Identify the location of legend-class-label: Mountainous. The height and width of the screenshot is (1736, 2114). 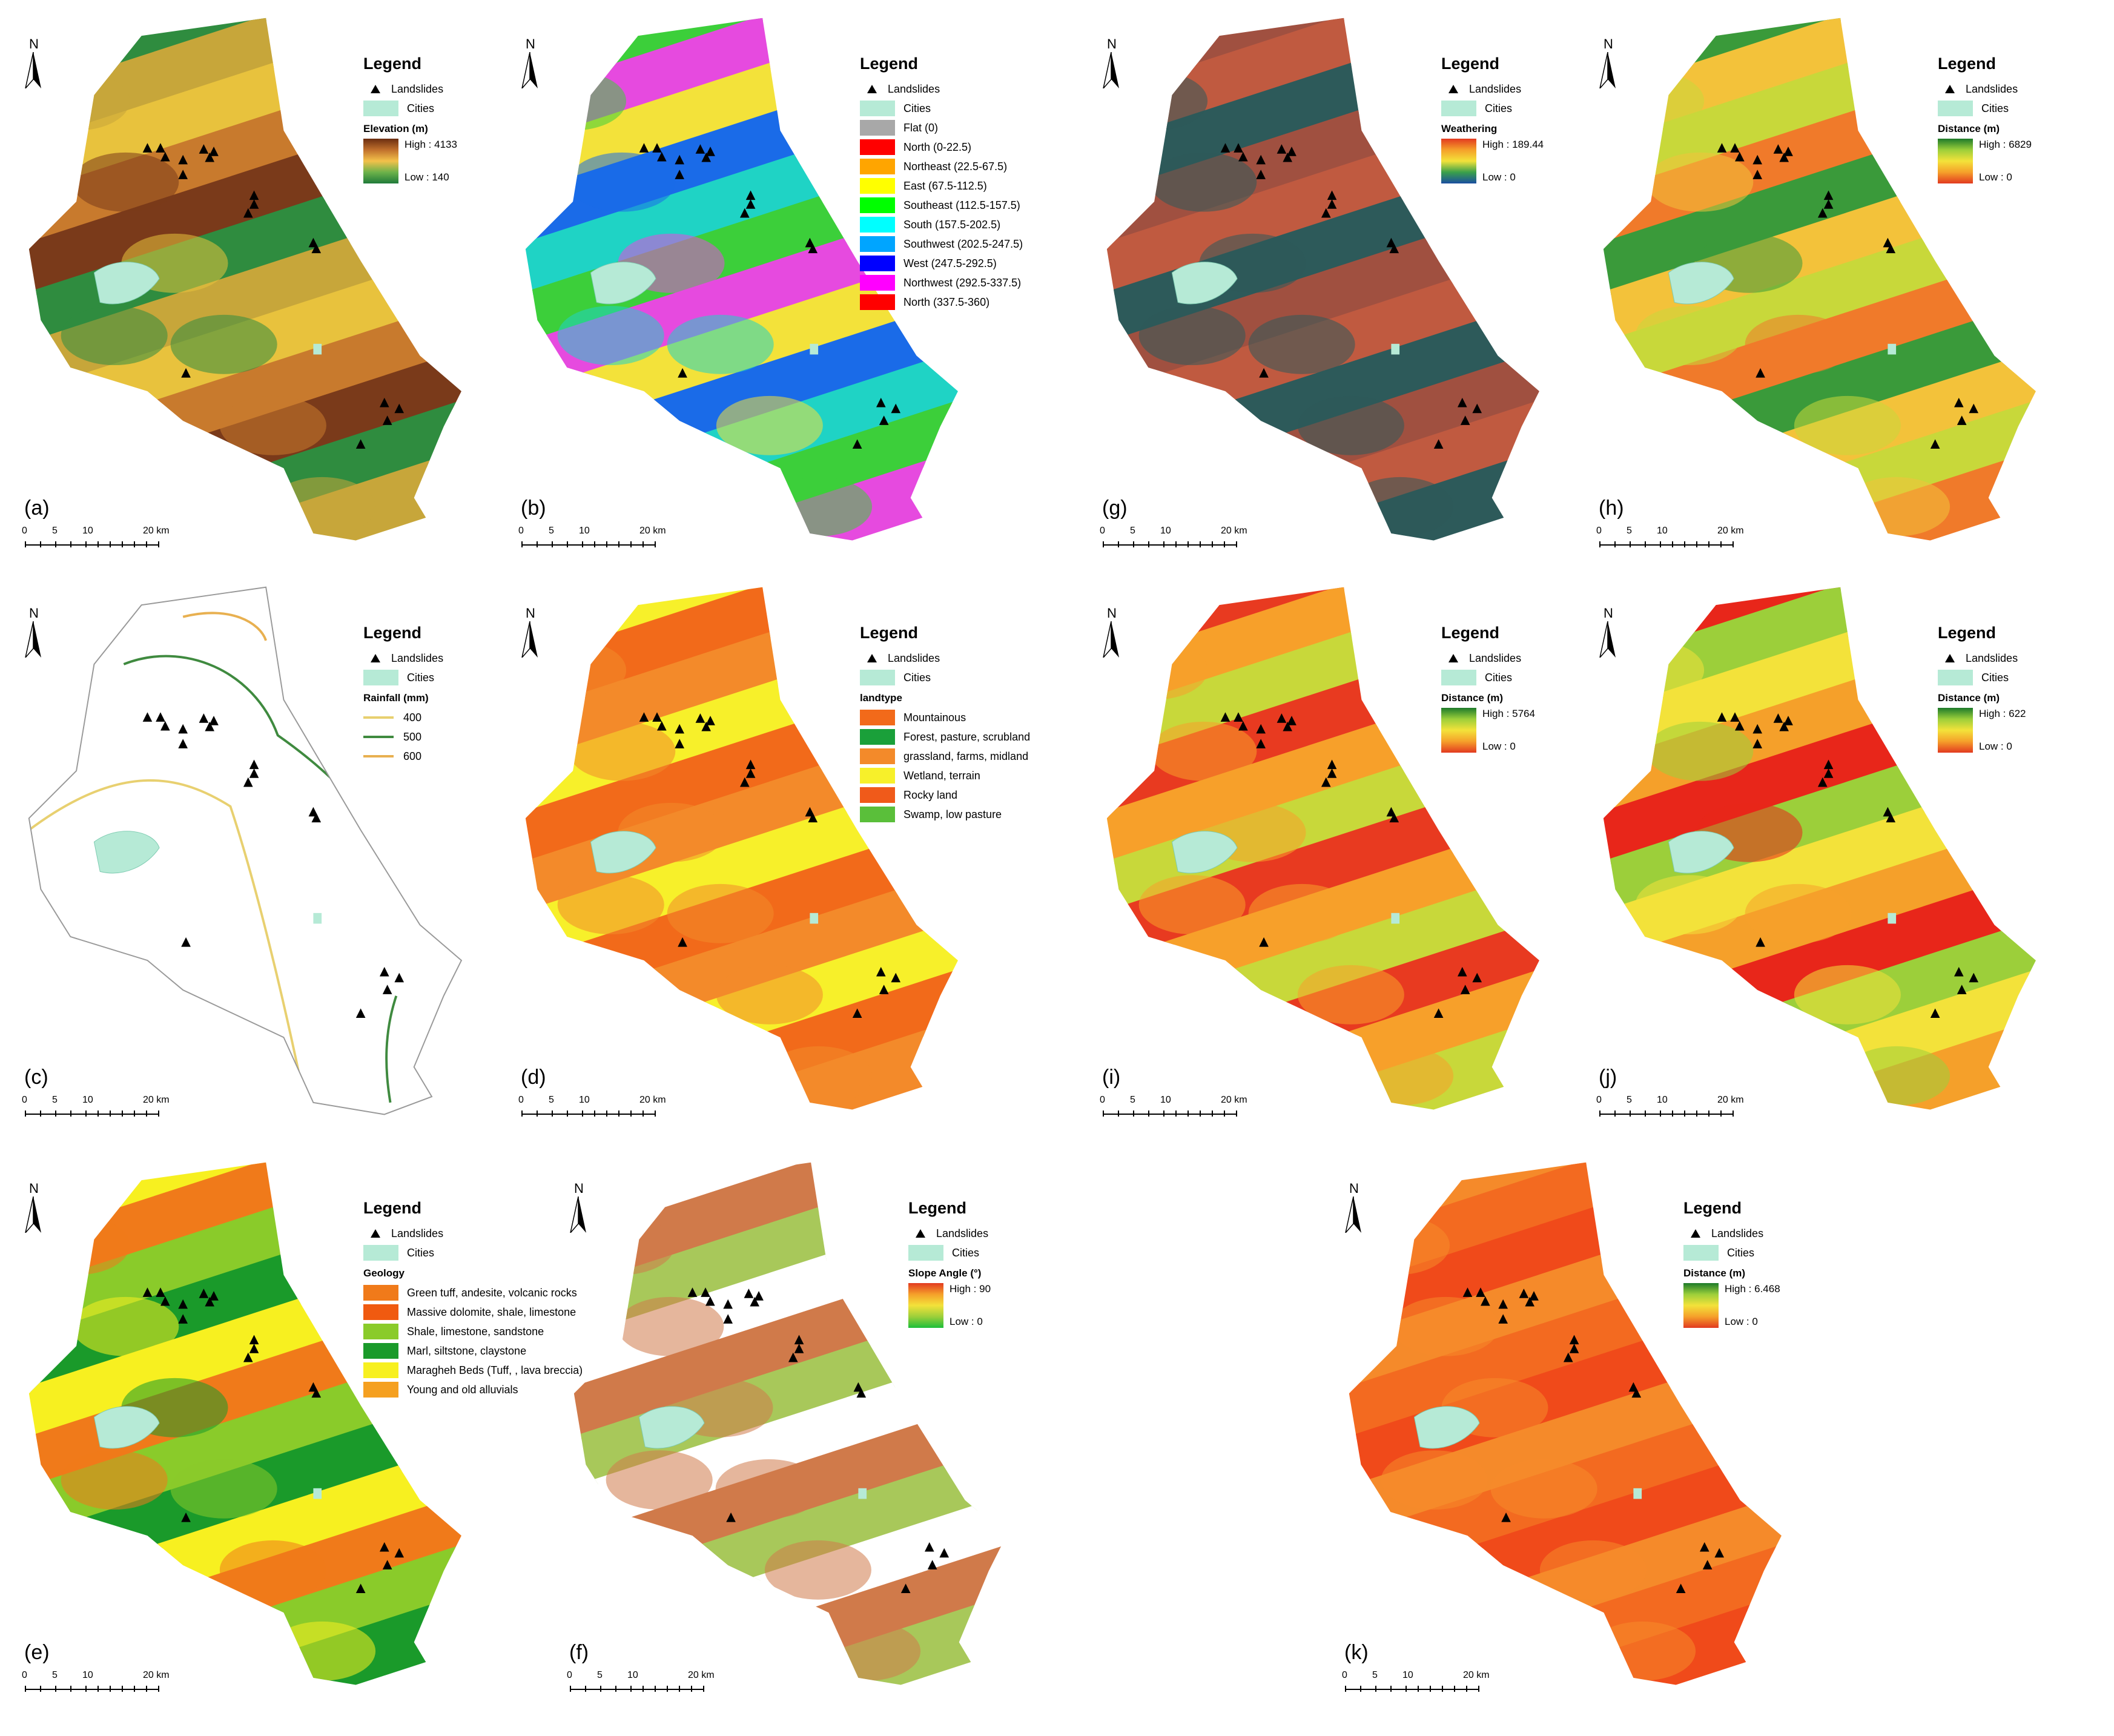
(934, 717).